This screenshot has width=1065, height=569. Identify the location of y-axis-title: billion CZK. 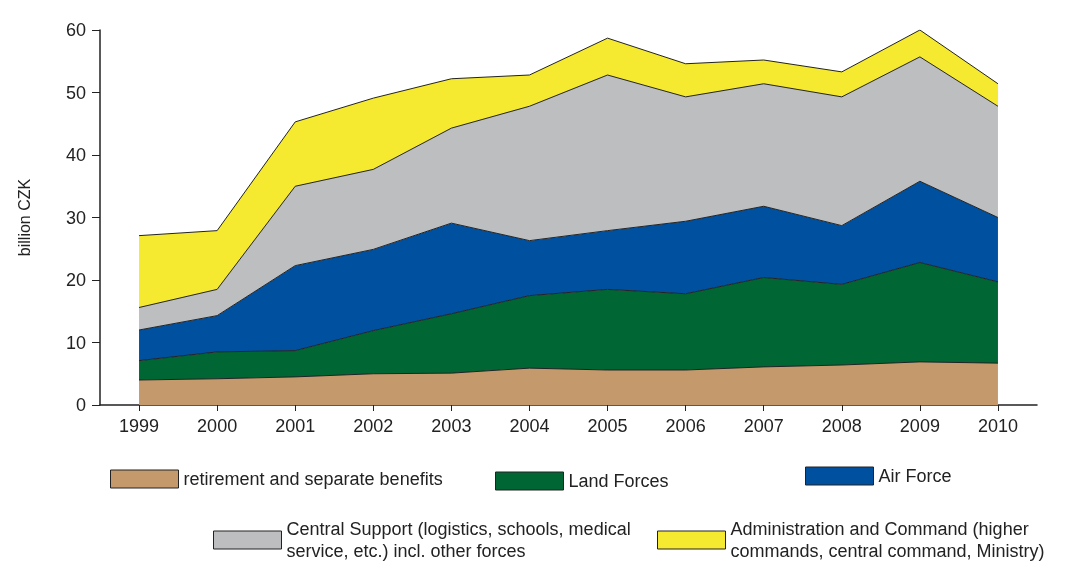
(24, 217).